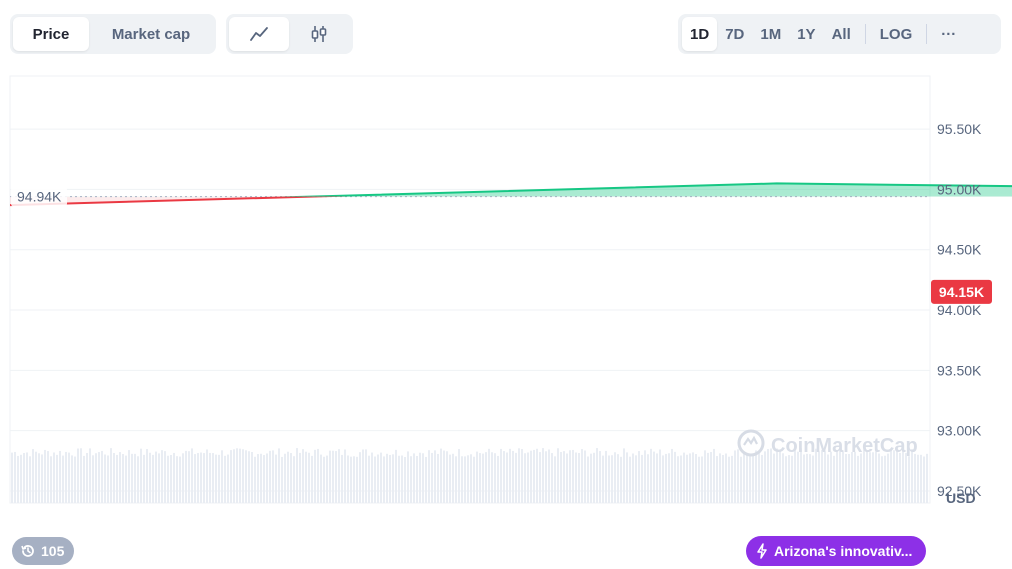  I want to click on log-scale-toggle: LOG, so click(896, 34).